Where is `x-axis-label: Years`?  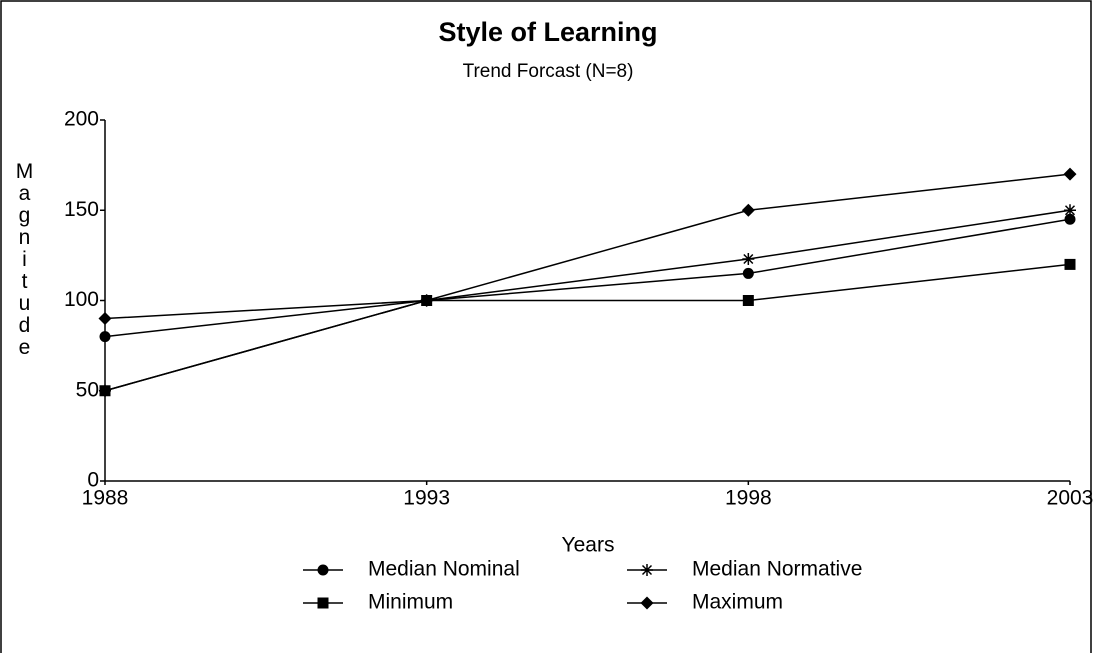 x-axis-label: Years is located at coordinates (588, 545).